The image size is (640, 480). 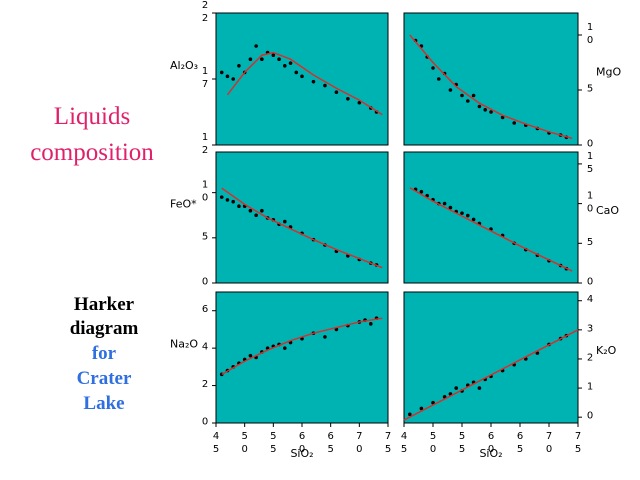 What do you see at coordinates (104, 378) in the screenshot?
I see `caption: Crater` at bounding box center [104, 378].